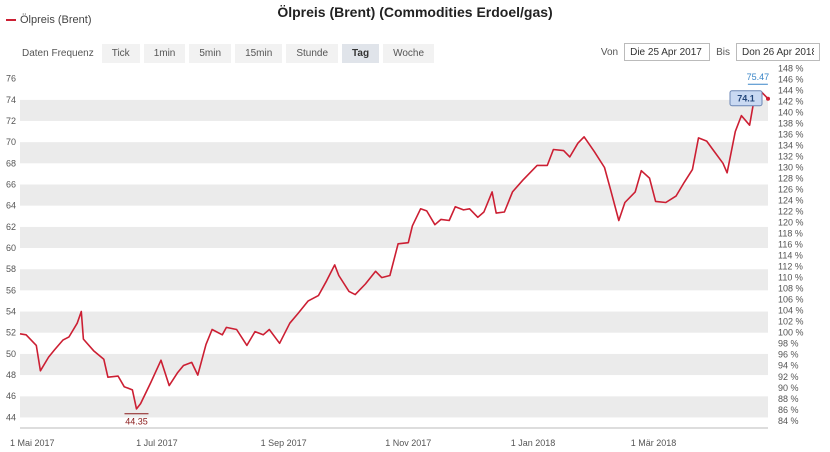 This screenshot has width=830, height=452. I want to click on y2-tick-label: 130 %, so click(791, 168).